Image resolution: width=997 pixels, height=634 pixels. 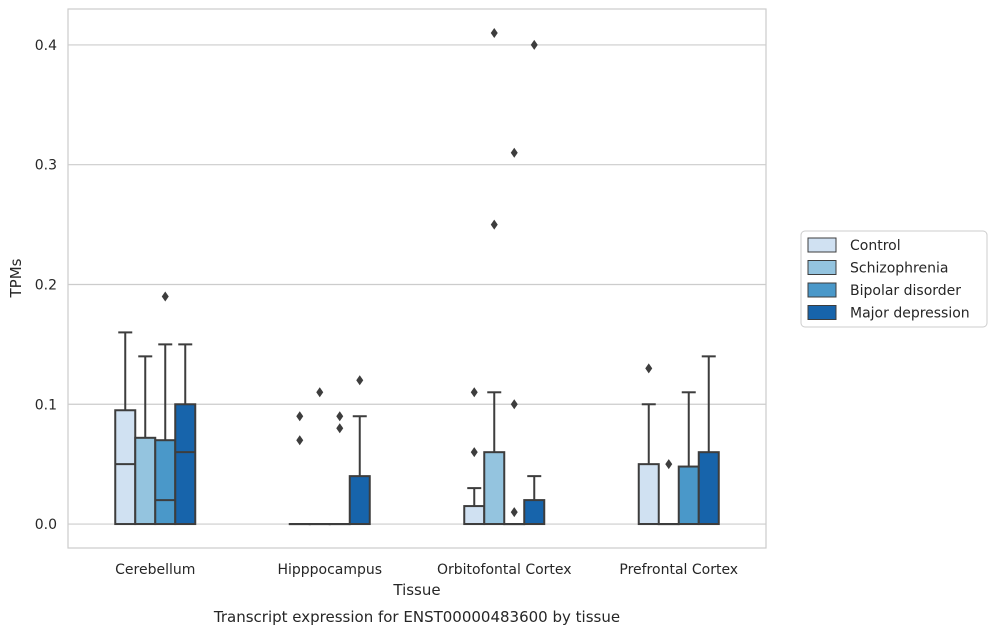 I want to click on legend-label: Schizophrenia, so click(x=899, y=269).